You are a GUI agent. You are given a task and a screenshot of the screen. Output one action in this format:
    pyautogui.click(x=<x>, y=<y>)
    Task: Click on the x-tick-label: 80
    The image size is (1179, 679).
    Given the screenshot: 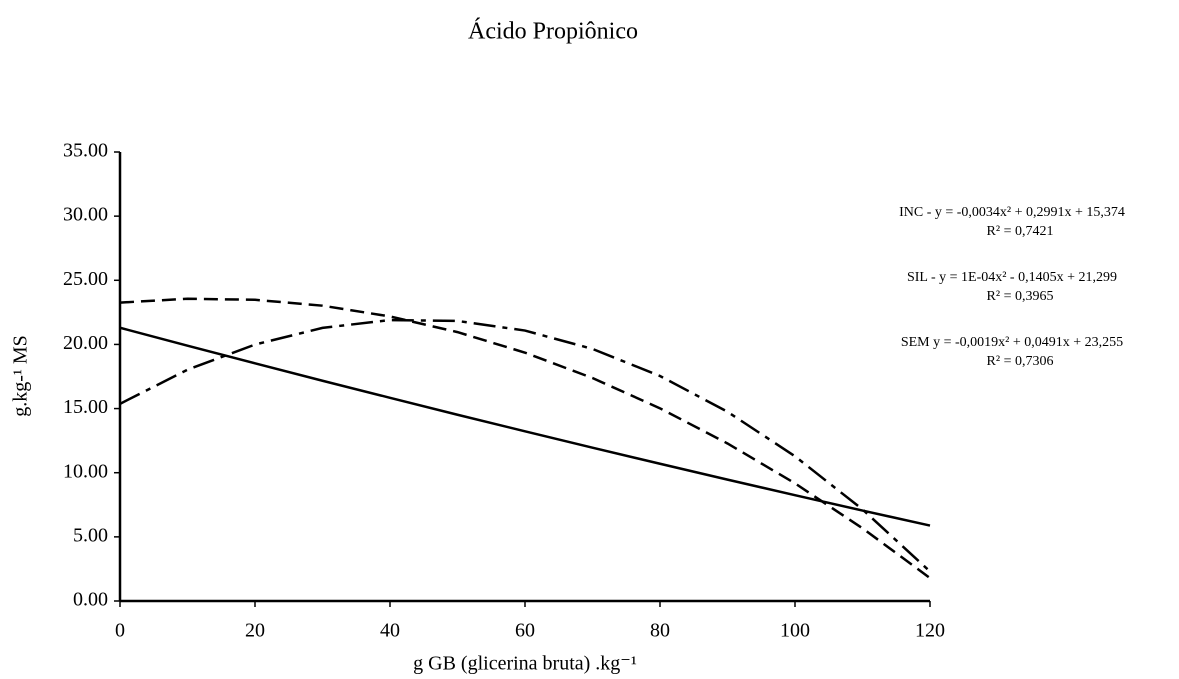 What is the action you would take?
    pyautogui.click(x=660, y=631)
    